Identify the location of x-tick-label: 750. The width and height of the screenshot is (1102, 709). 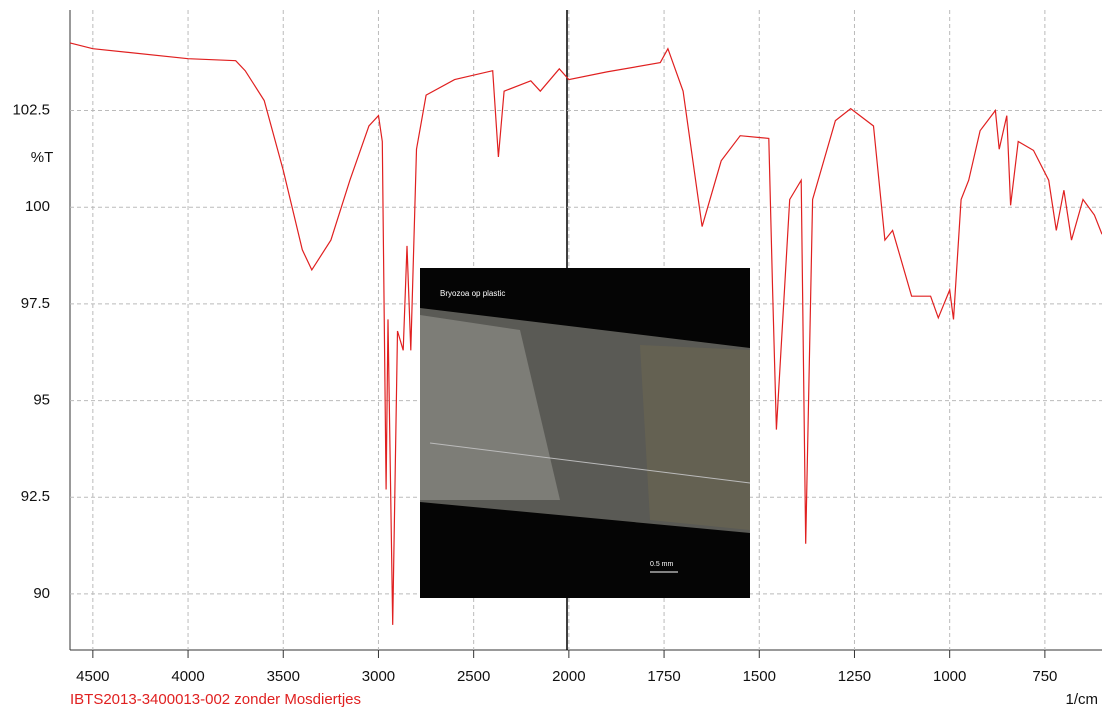
(1044, 676).